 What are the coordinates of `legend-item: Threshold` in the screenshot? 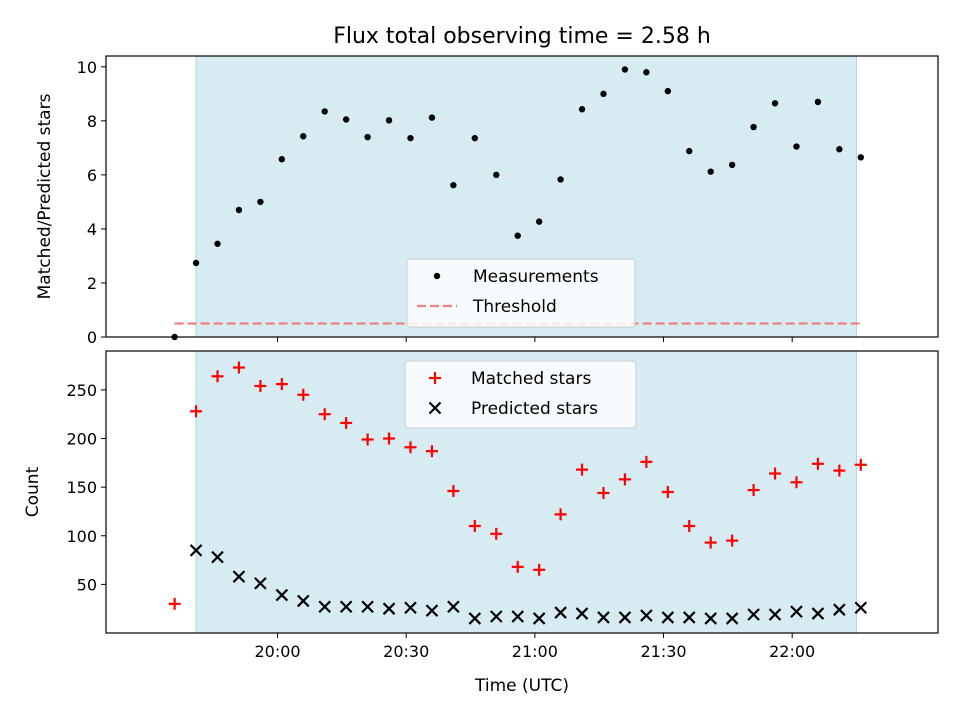 It's located at (487, 307).